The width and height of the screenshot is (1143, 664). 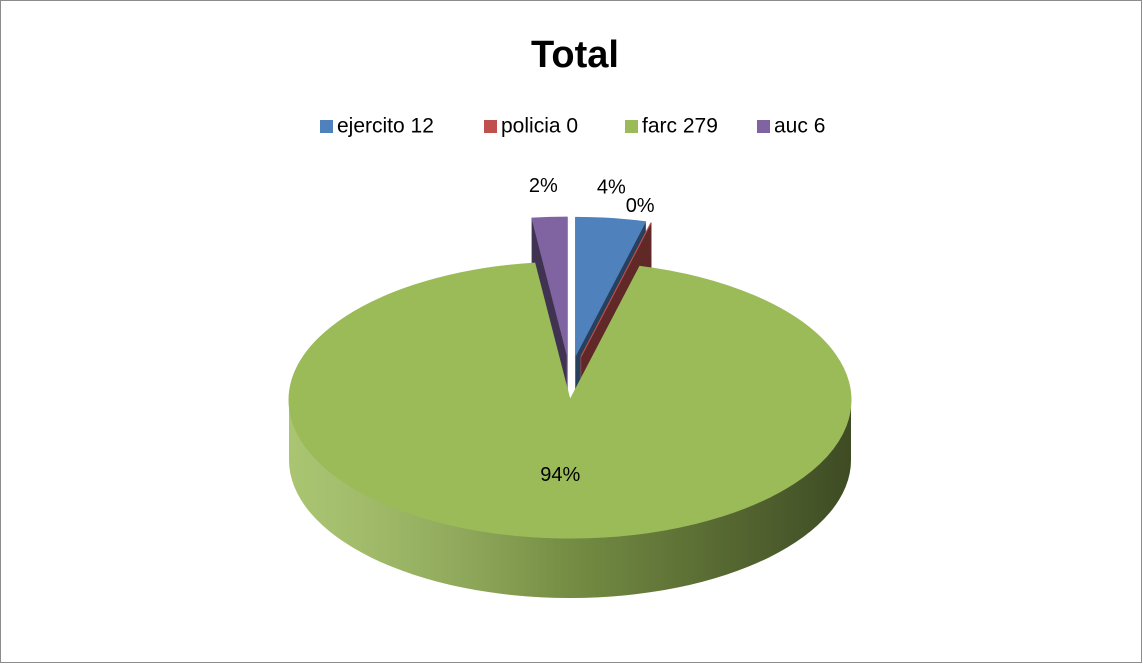 I want to click on data-label: 0%, so click(x=640, y=206).